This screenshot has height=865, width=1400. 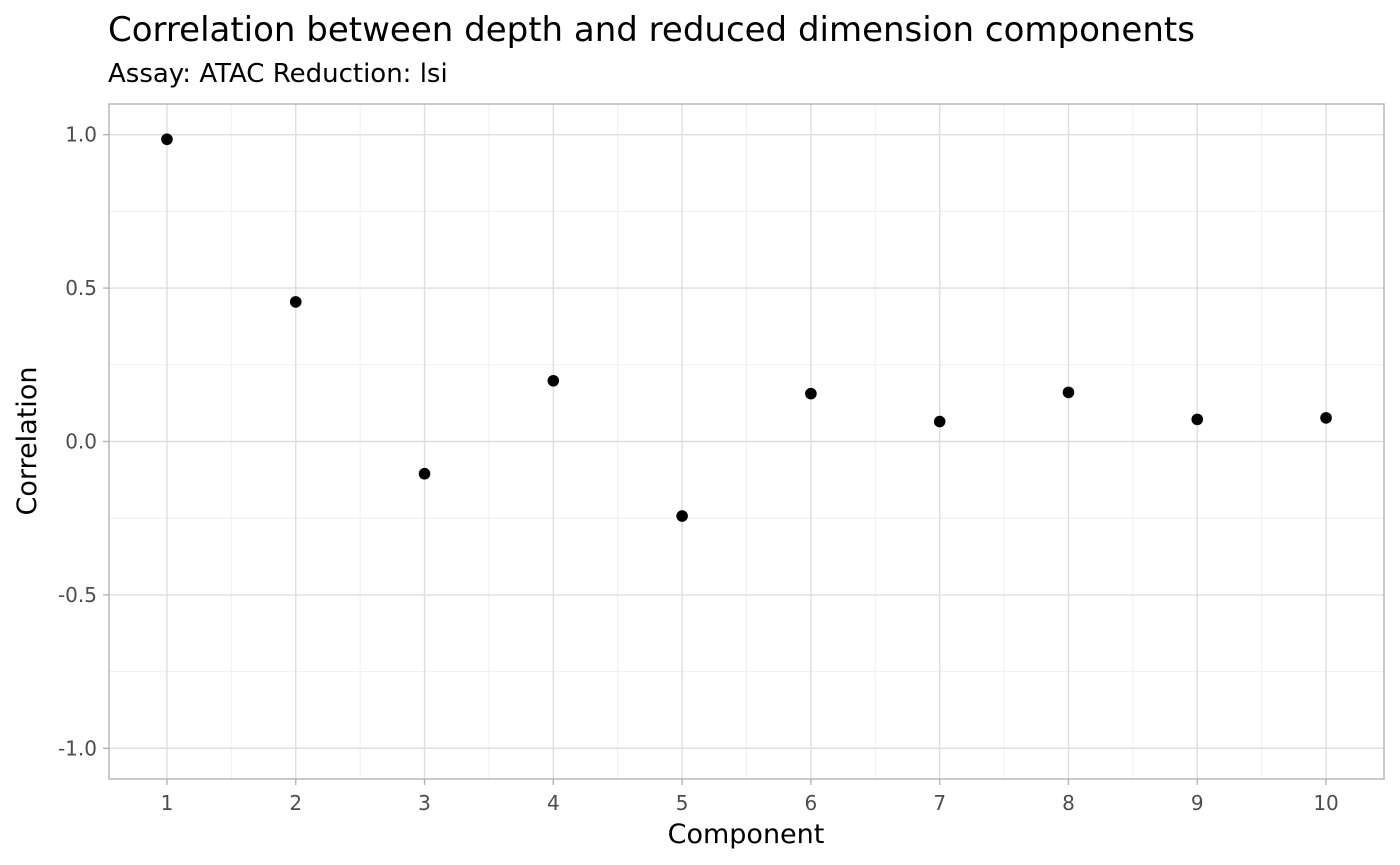 I want to click on x-tick-label: 1, so click(x=167, y=803).